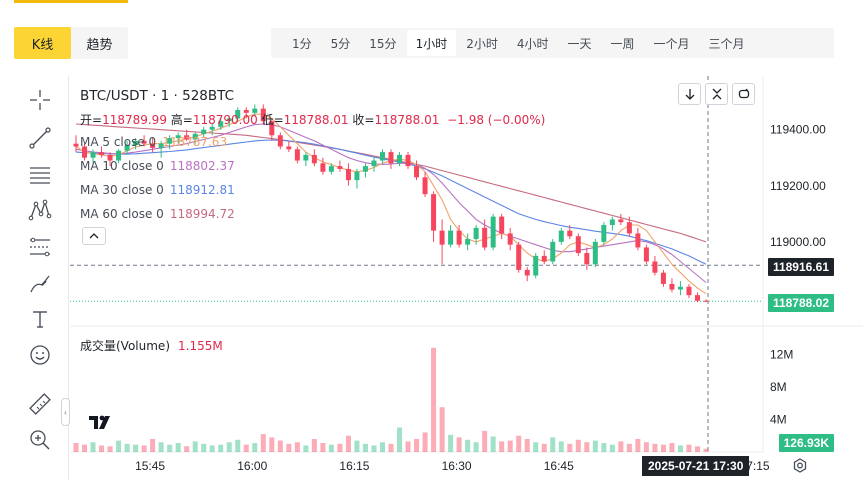 This screenshot has height=492, width=863. Describe the element at coordinates (65, 412) in the screenshot. I see `toolbar-collapse-handle: ‹` at that location.